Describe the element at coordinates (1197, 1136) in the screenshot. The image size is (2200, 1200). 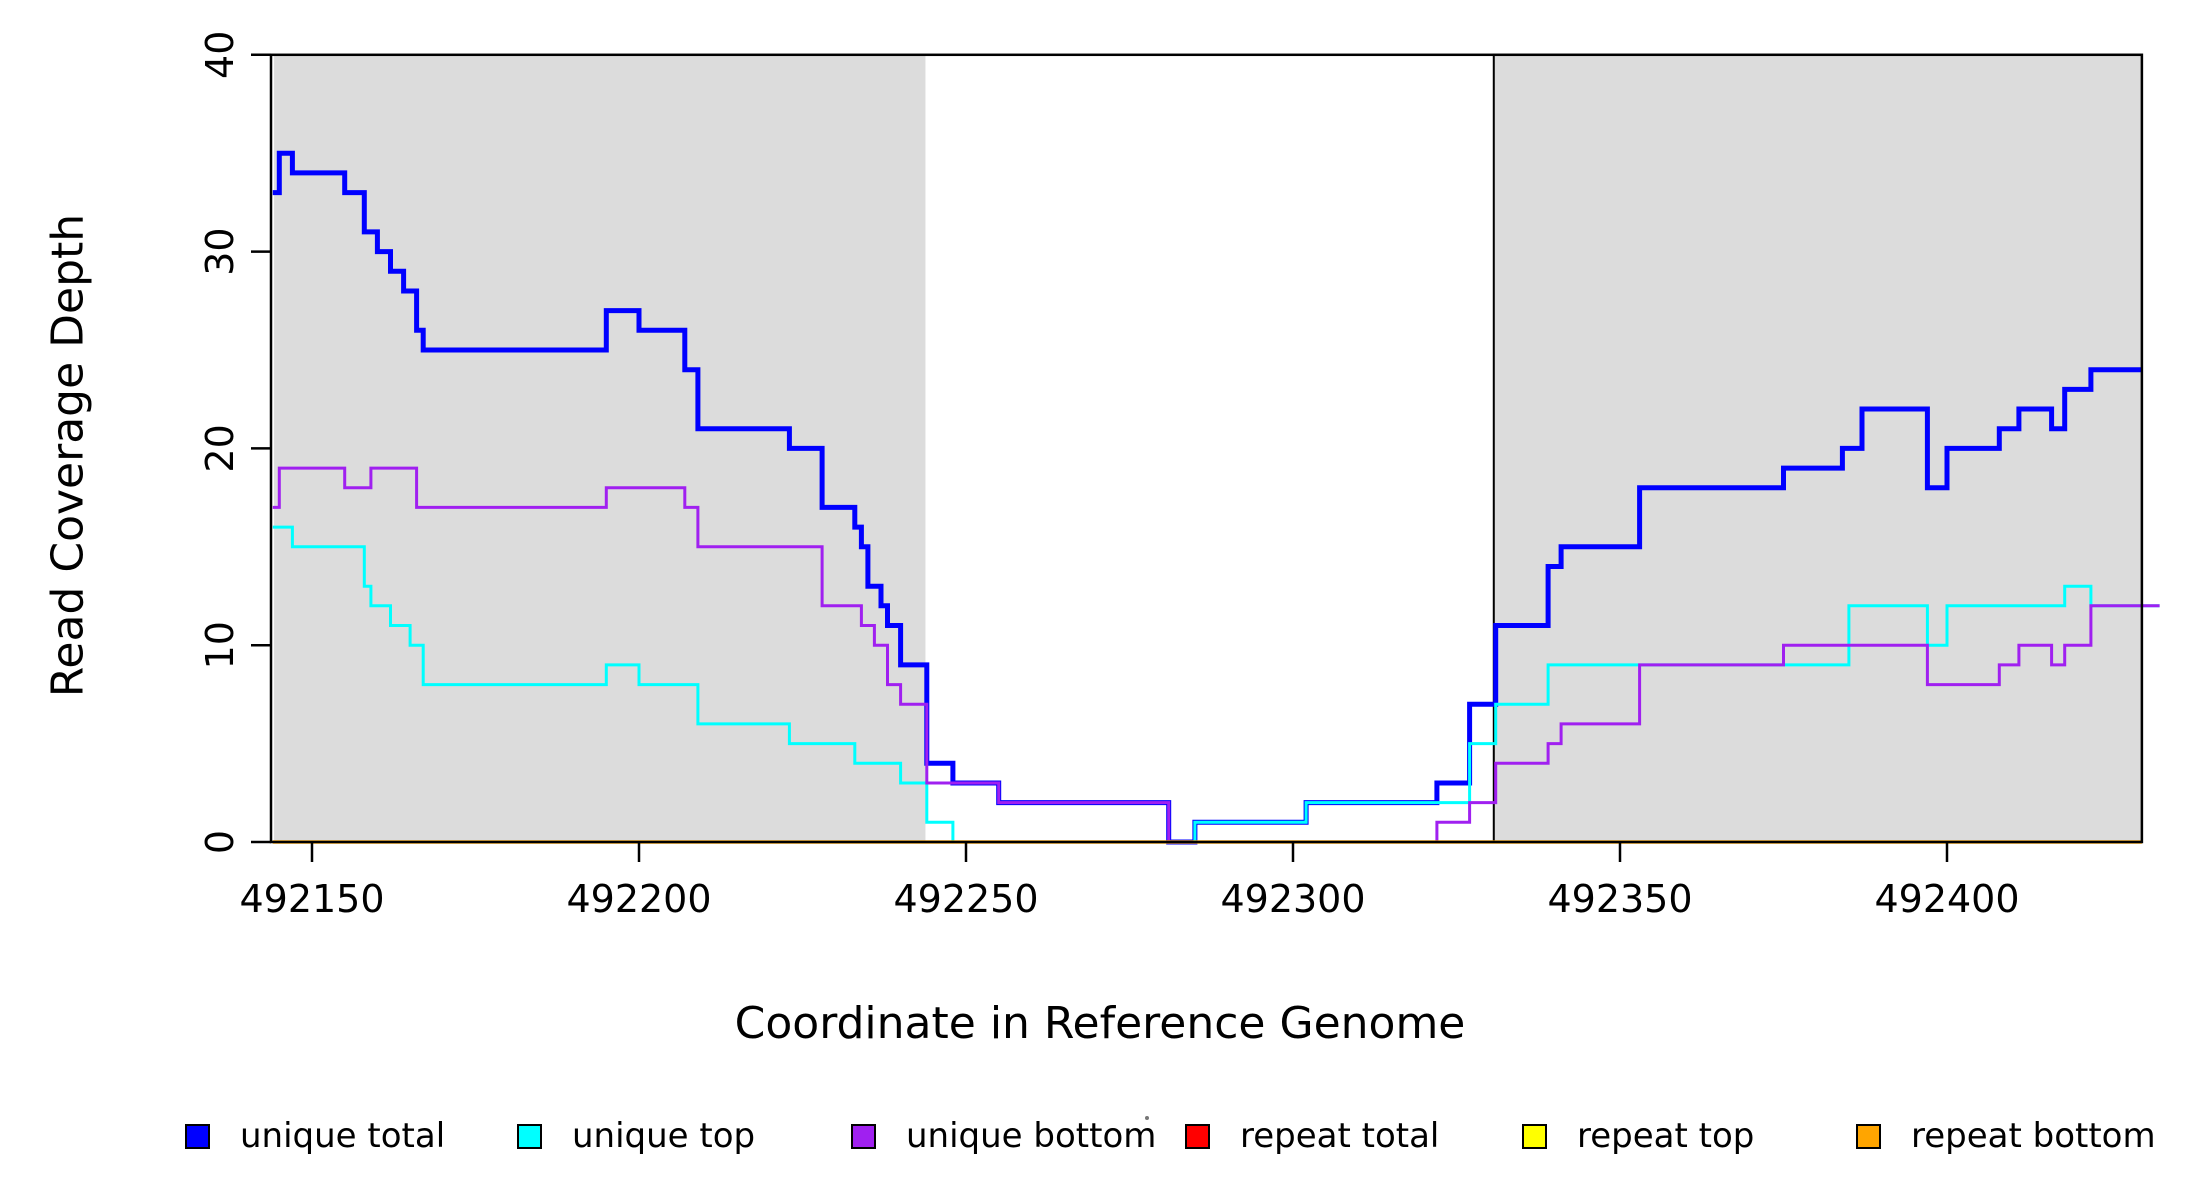
I see `repeat-total-swatch-icon` at that location.